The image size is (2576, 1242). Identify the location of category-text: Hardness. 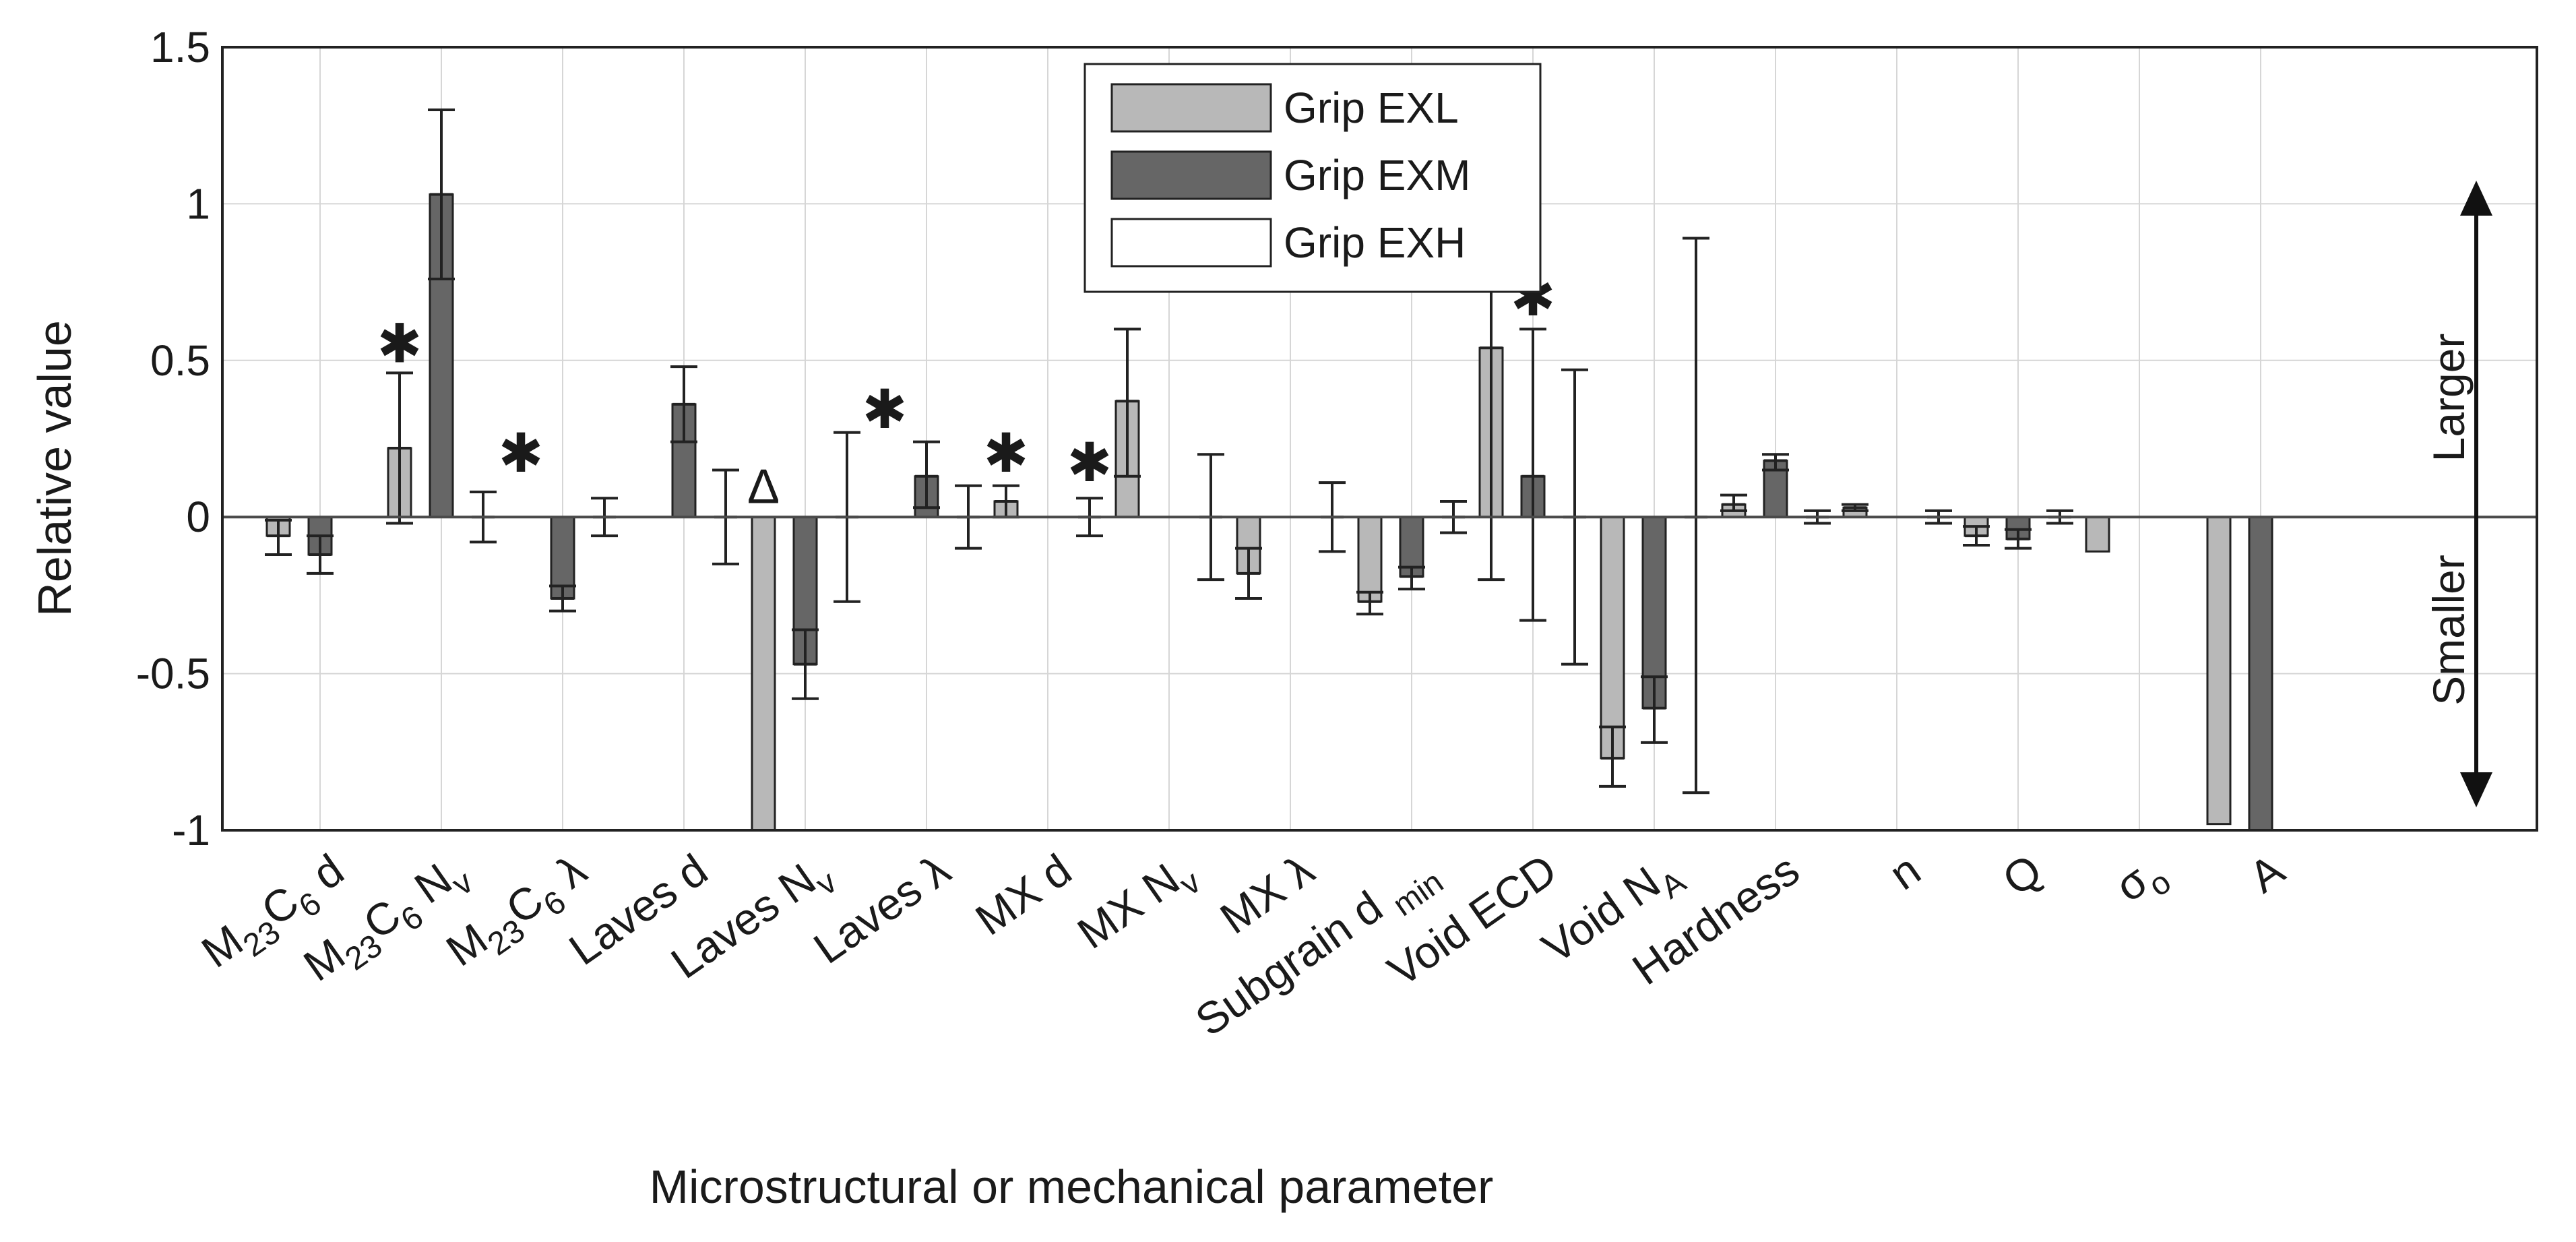
(1715, 919).